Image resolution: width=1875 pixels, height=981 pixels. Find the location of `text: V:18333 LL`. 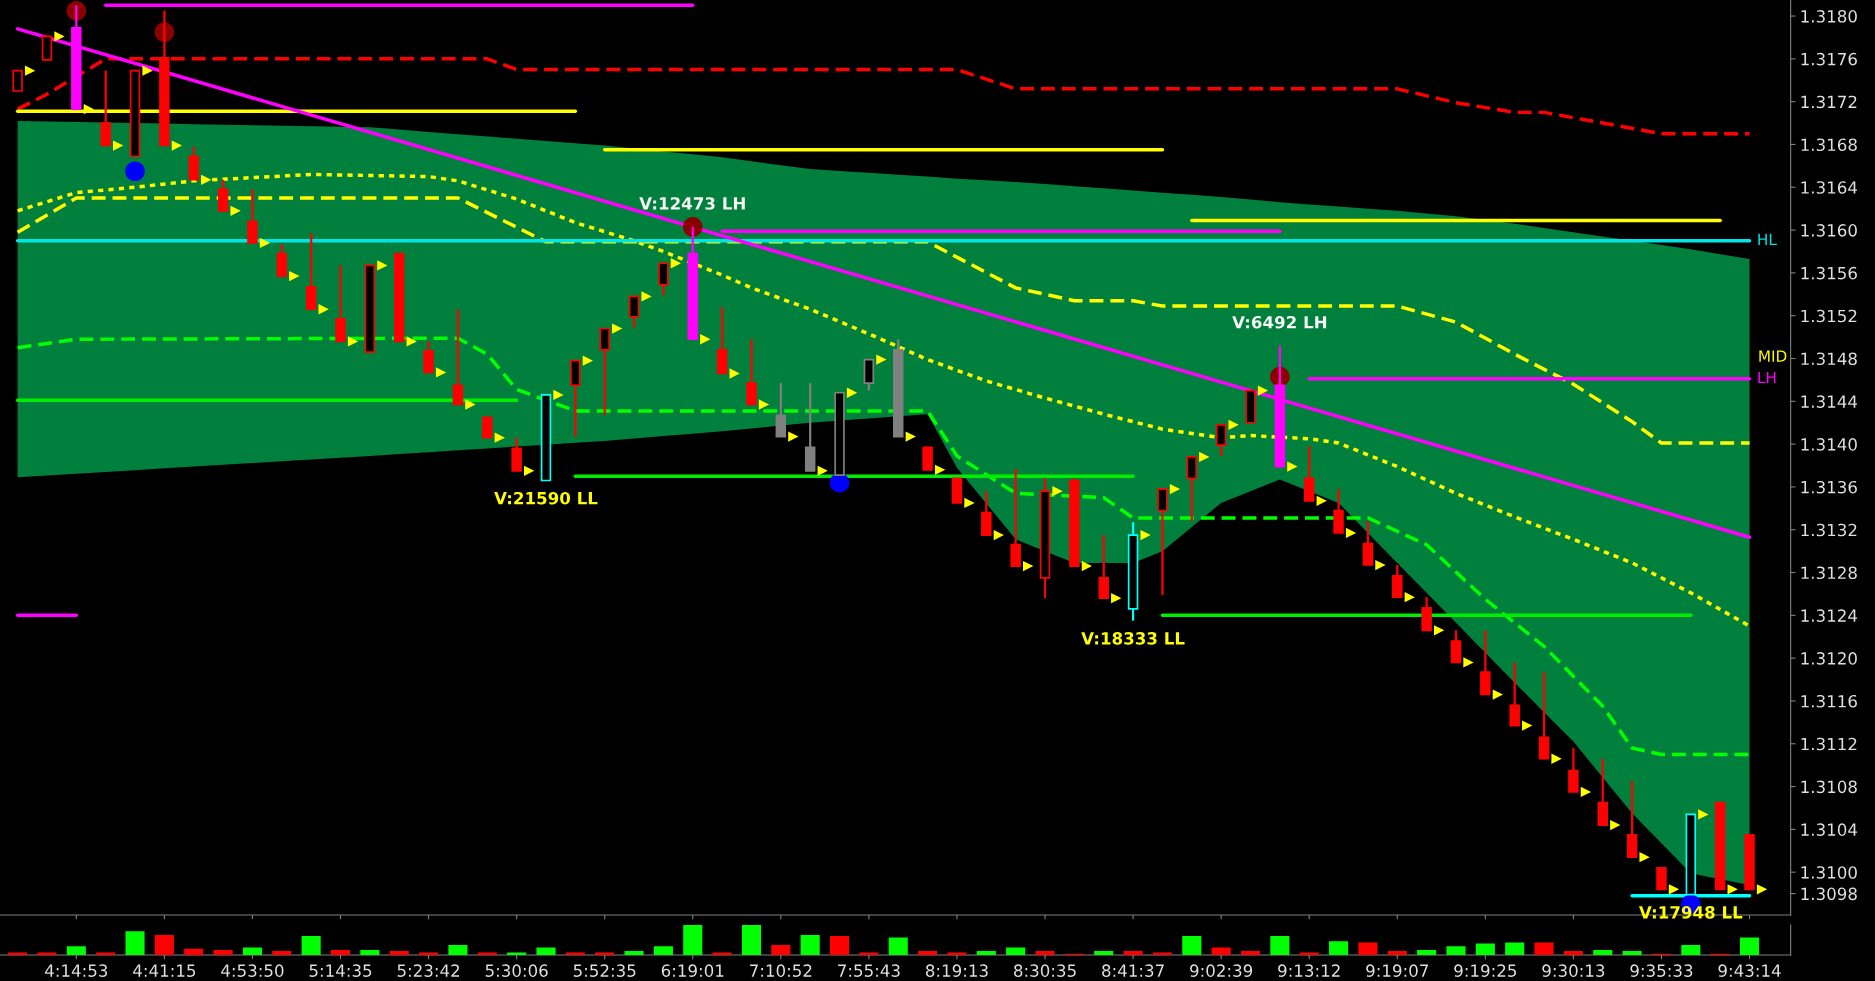

text: V:18333 LL is located at coordinates (1133, 638).